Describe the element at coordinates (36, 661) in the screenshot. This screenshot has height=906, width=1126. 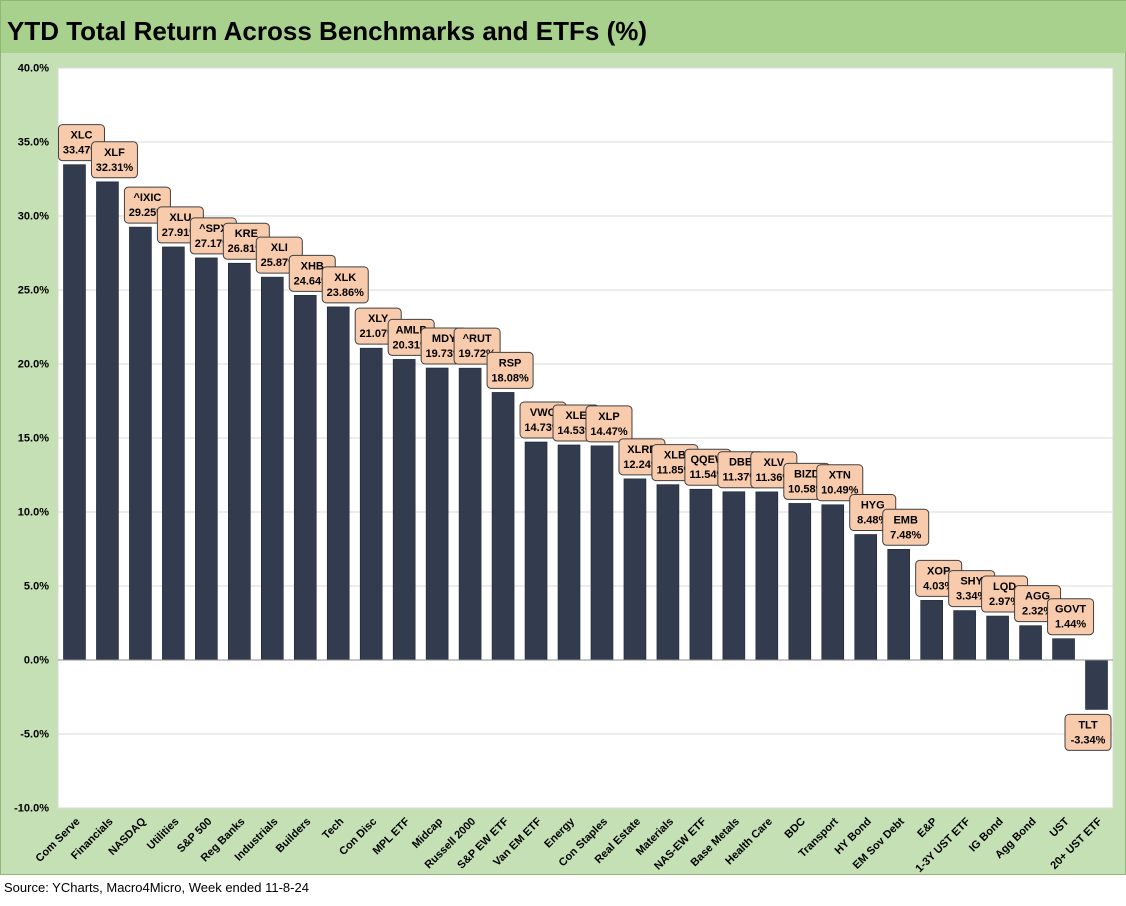
I see `y-tick-label: 0.0%` at that location.